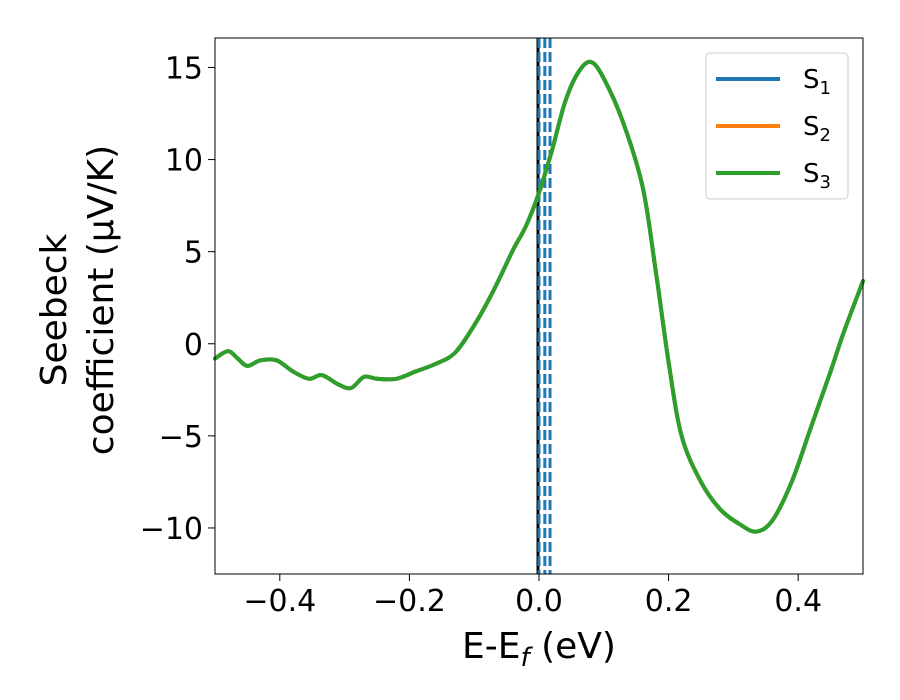  I want to click on x-axis-ticks: −0.4 −0.2 0.0 0.2 0.4, so click(532, 596).